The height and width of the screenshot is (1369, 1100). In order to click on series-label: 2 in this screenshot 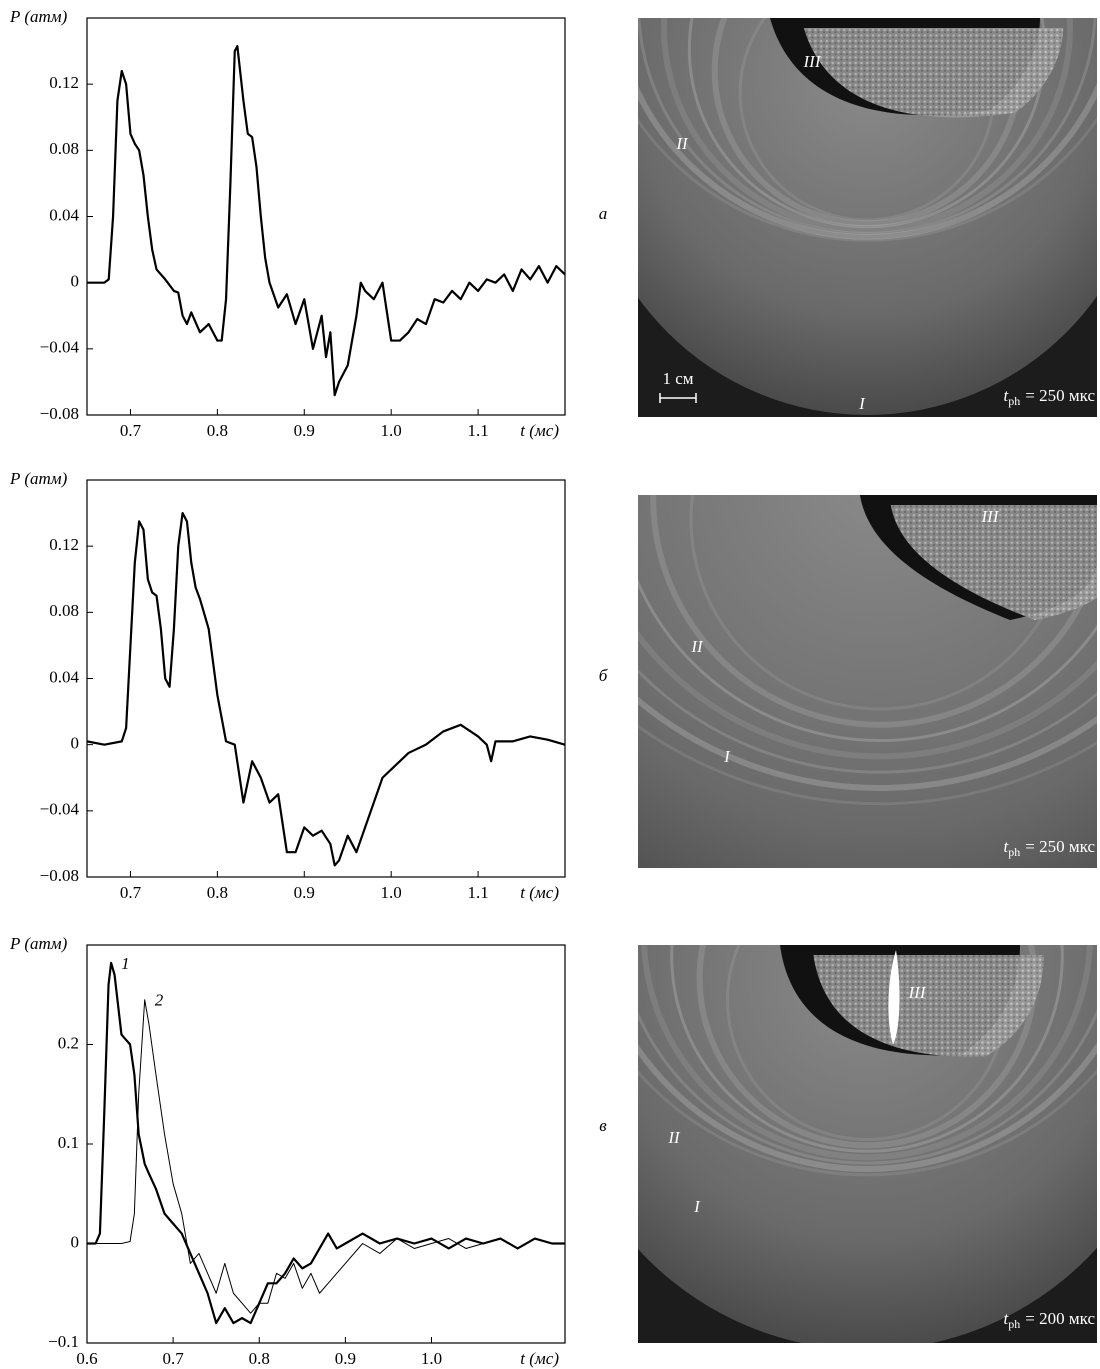, I will do `click(159, 1000)`.